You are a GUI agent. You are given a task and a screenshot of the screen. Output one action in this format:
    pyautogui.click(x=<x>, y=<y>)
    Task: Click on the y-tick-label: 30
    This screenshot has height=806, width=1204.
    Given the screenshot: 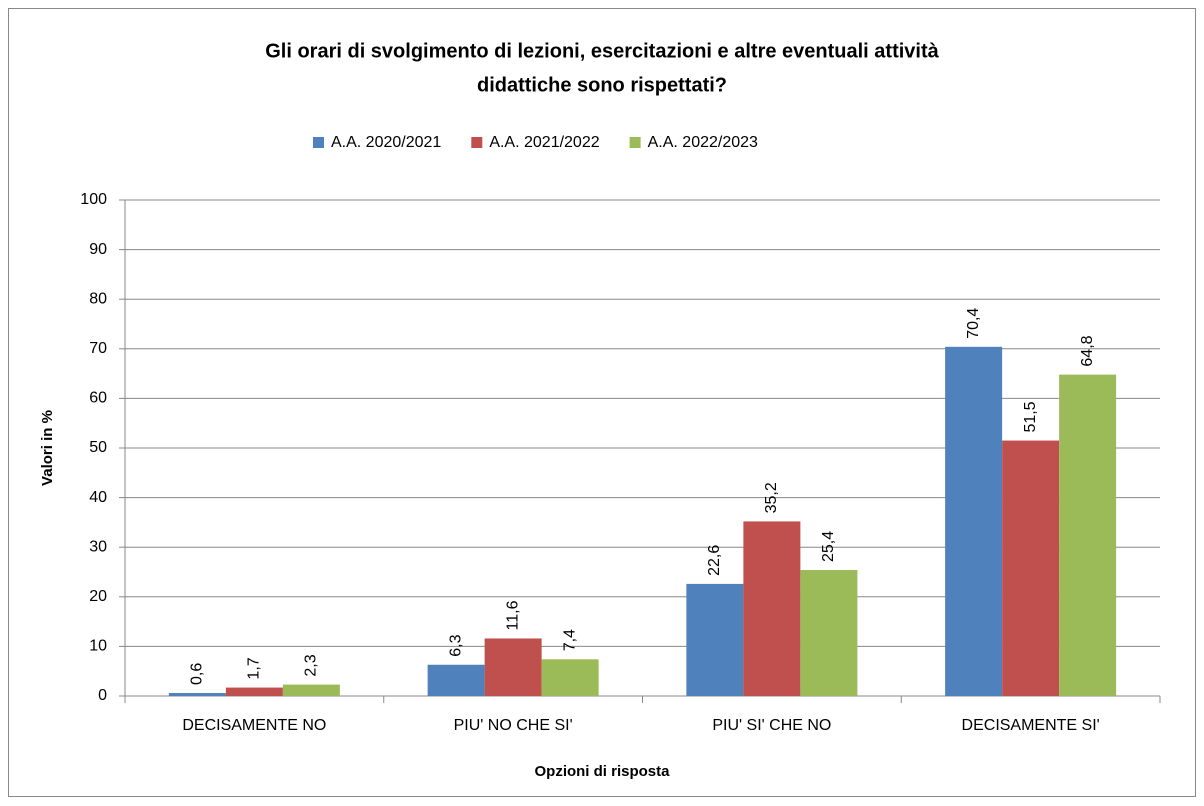 What is the action you would take?
    pyautogui.click(x=98, y=546)
    